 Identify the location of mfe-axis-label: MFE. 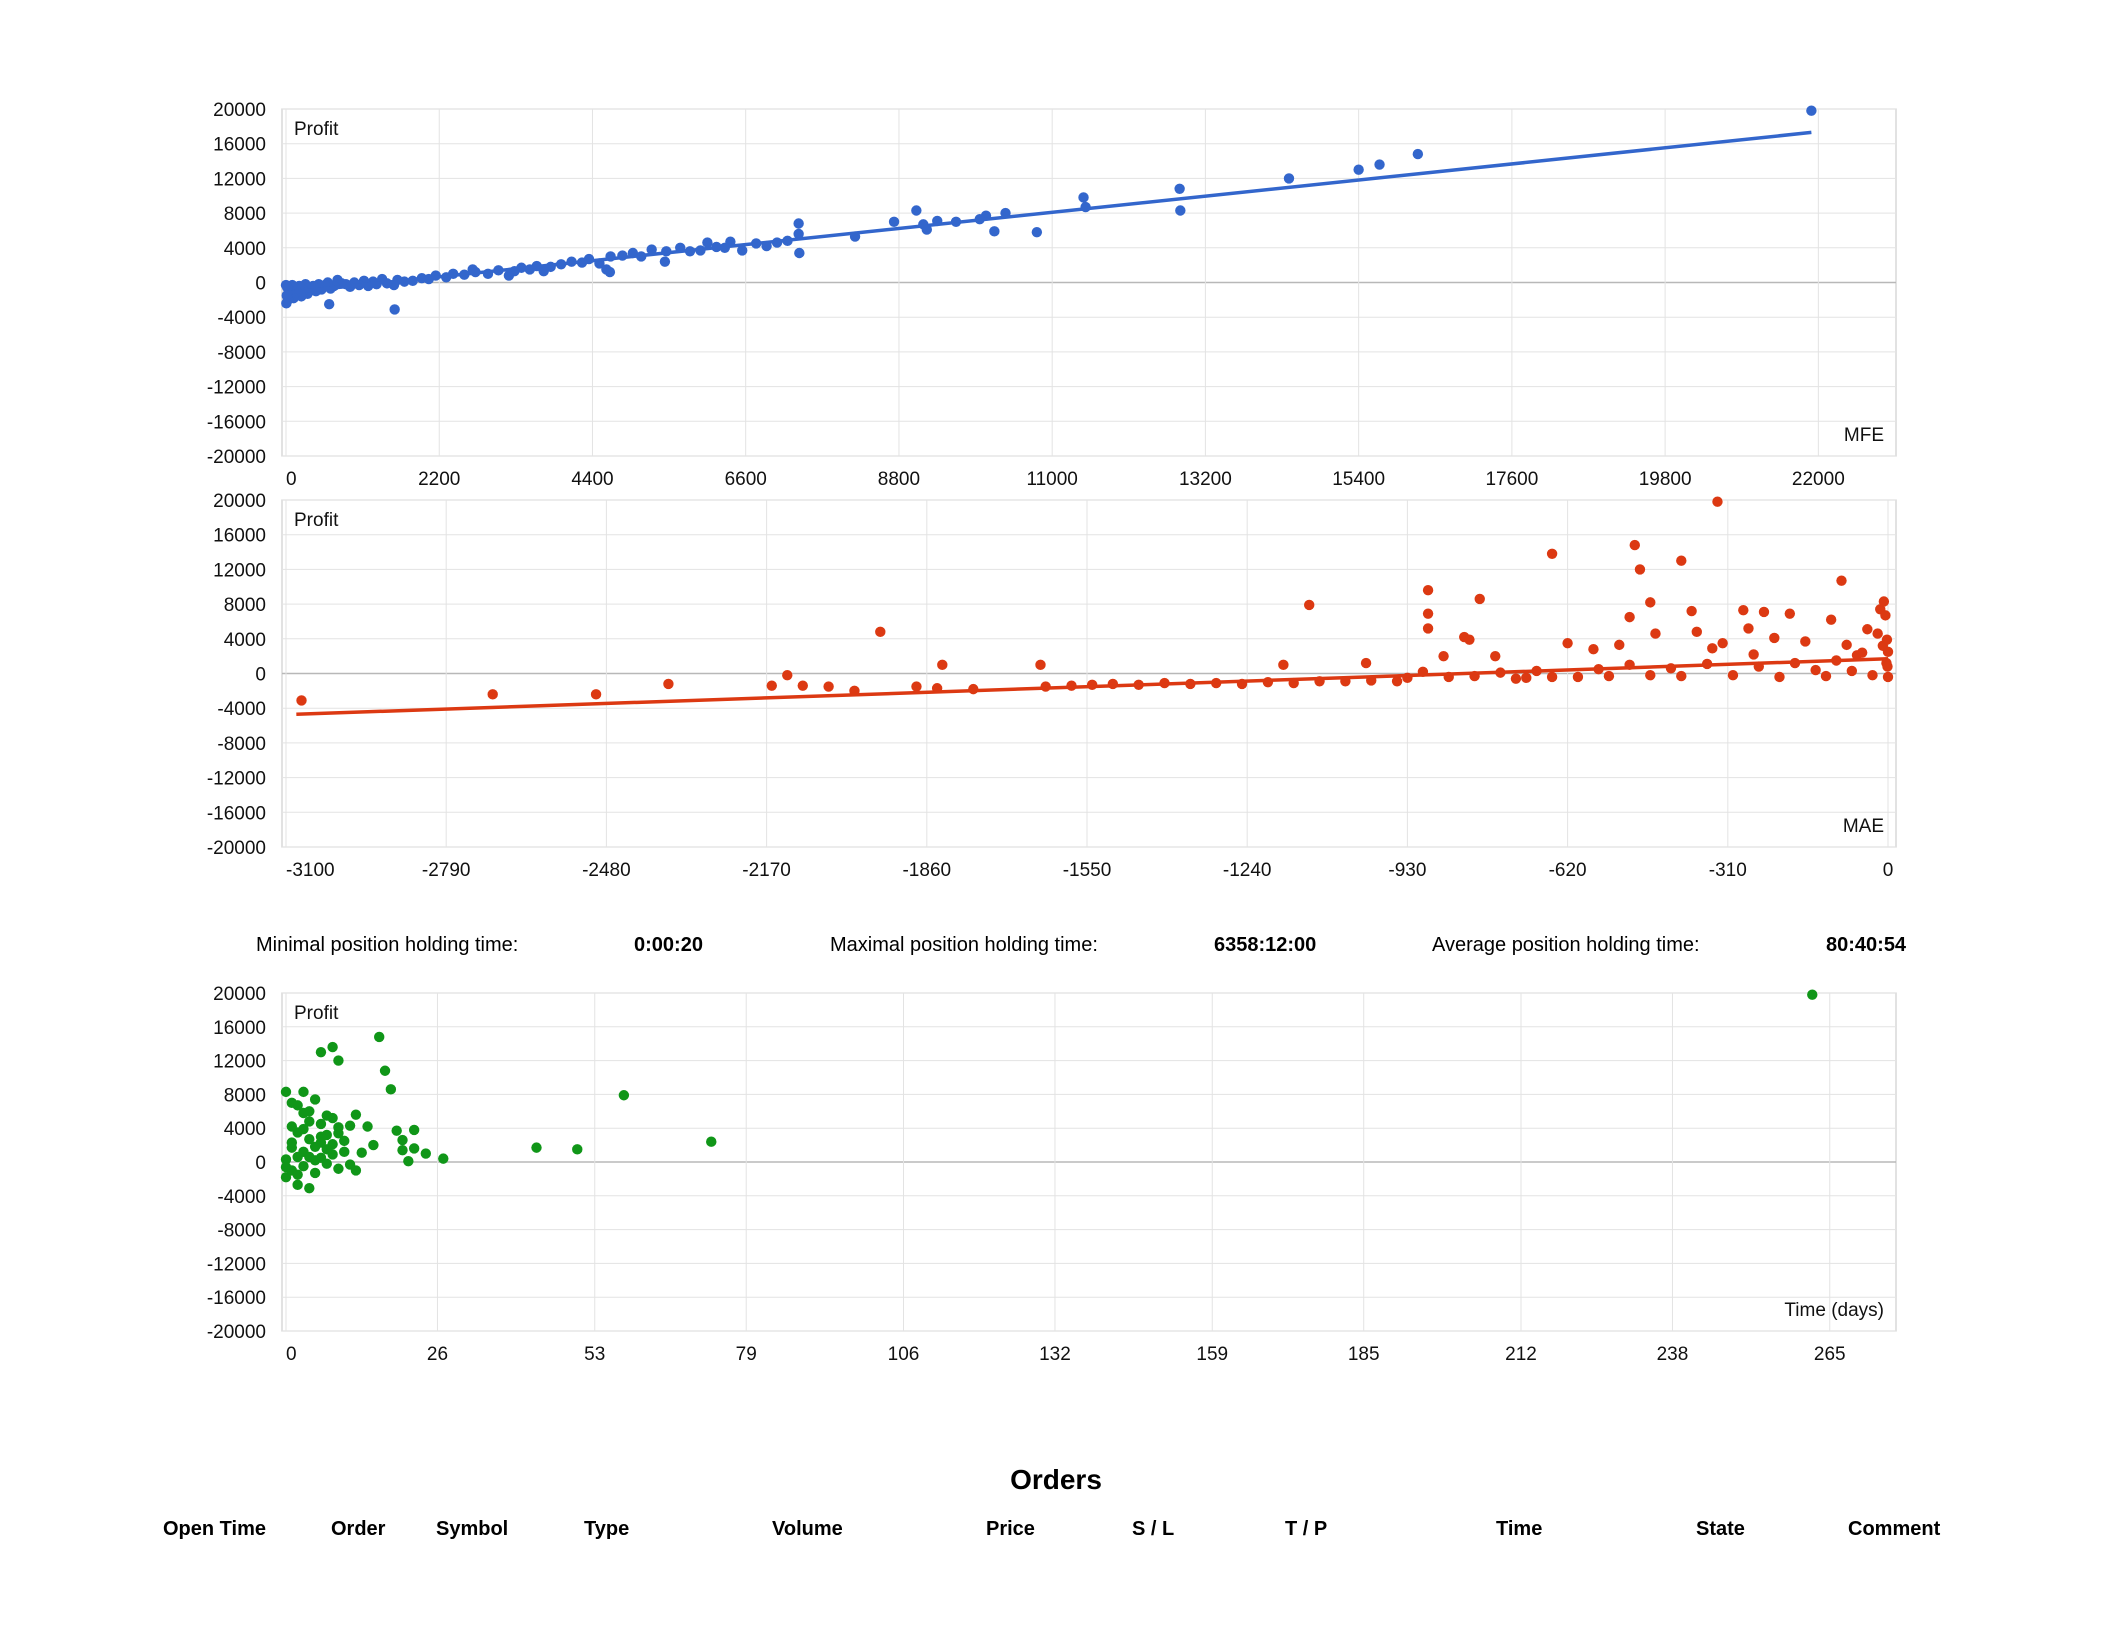
(1864, 435).